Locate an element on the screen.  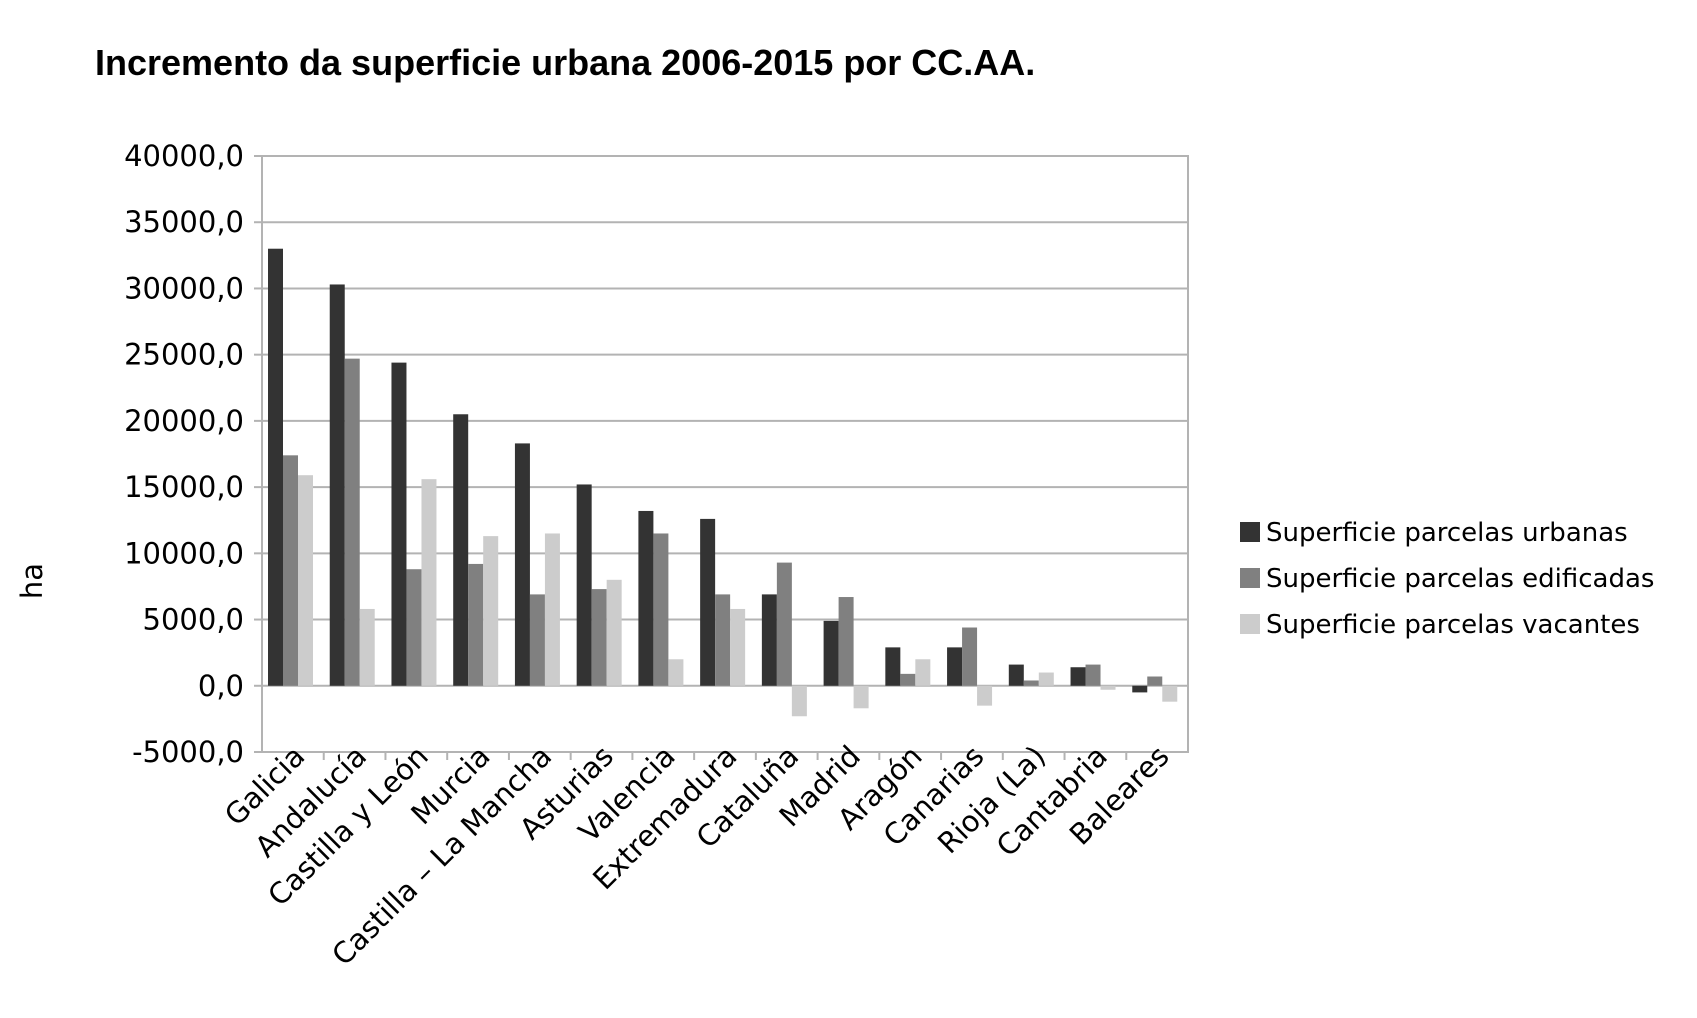
y-tick-label: 20000,0 is located at coordinates (184, 421).